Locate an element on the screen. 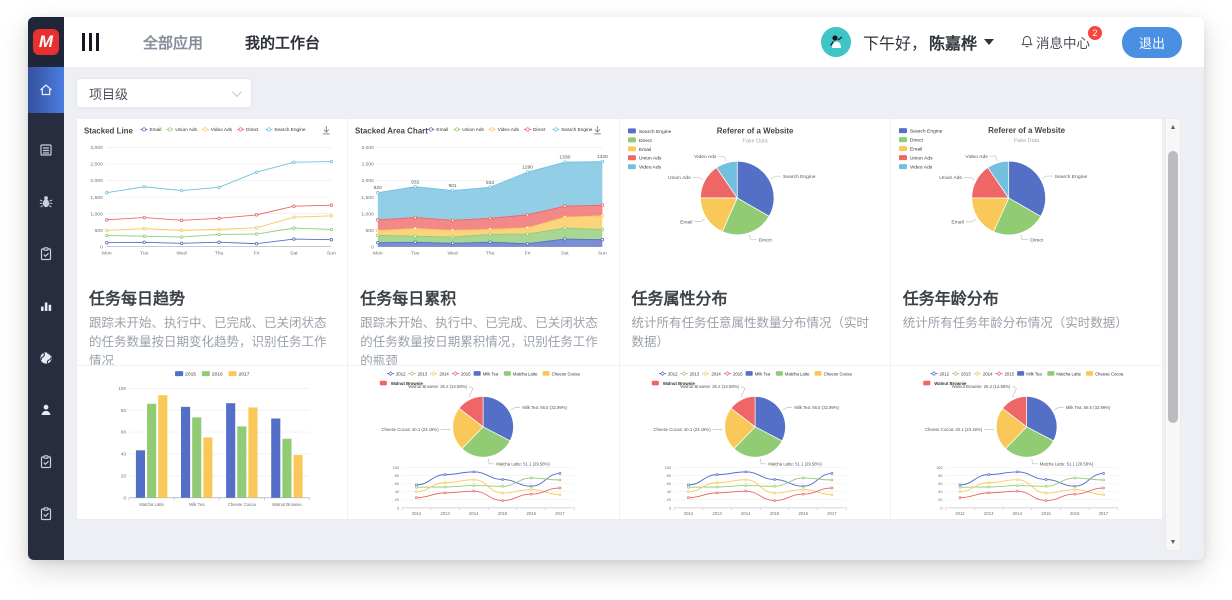 The width and height of the screenshot is (1232, 600). user-avatar is located at coordinates (835, 42).